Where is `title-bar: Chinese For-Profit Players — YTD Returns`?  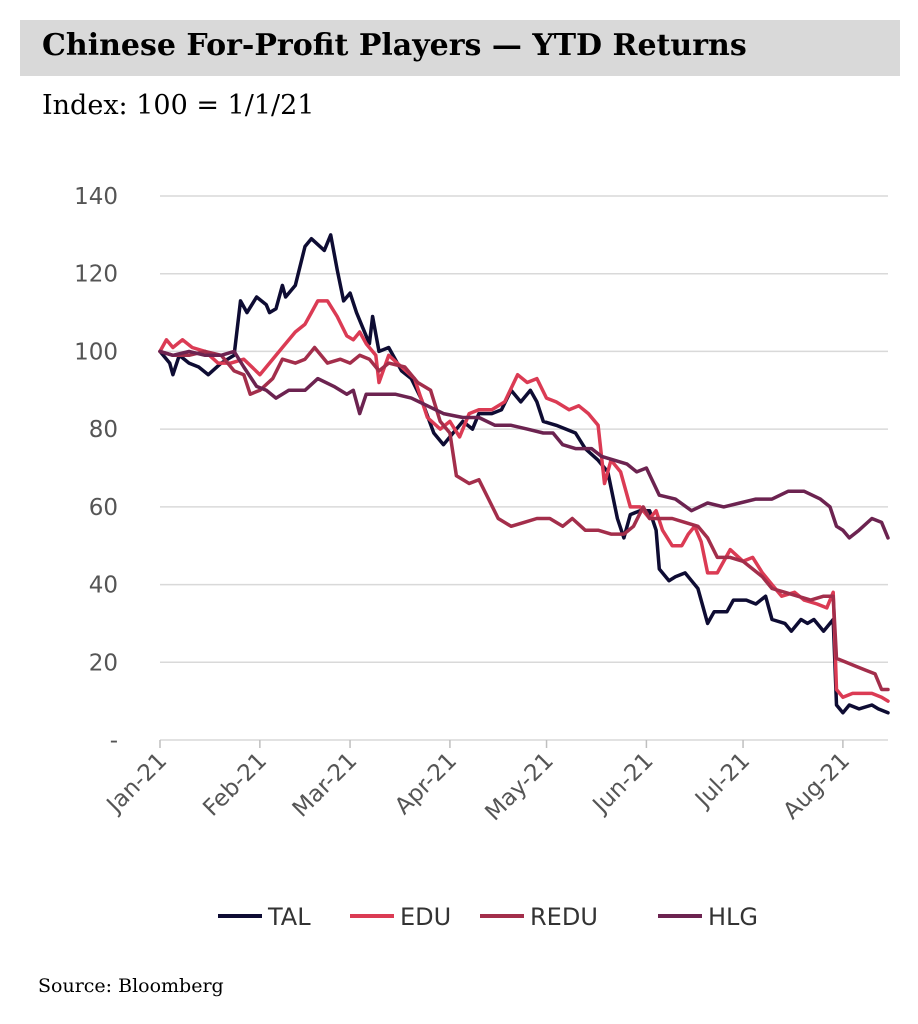 title-bar: Chinese For-Profit Players — YTD Returns is located at coordinates (460, 48).